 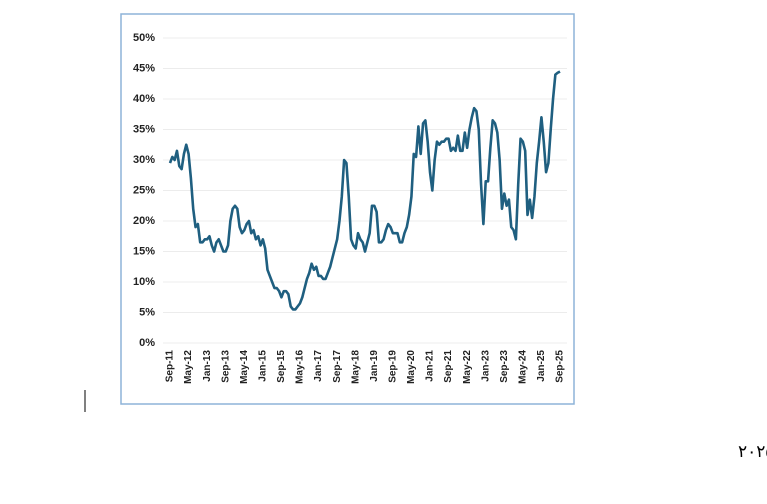 What do you see at coordinates (244, 367) in the screenshot?
I see `x-tick-label: May-14` at bounding box center [244, 367].